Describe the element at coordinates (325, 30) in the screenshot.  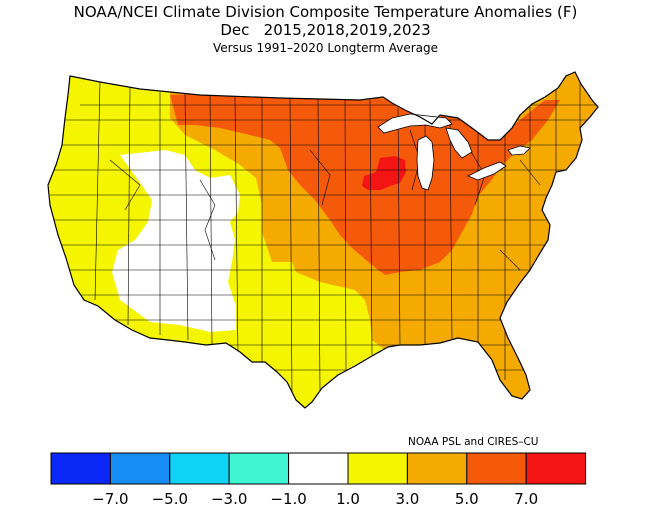
I see `map-subtitle-dates: Dec 2015,2018,2019,2023` at that location.